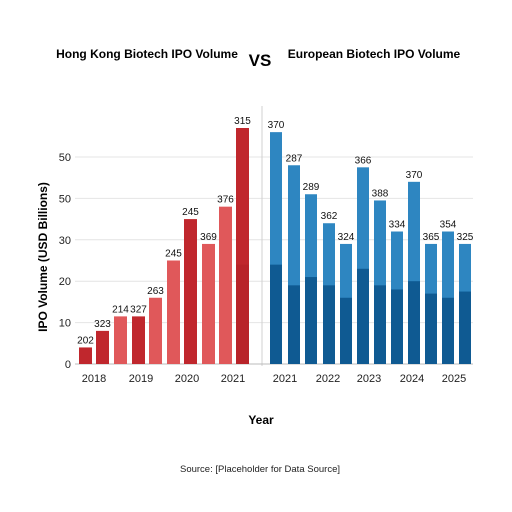 Image resolution: width=512 pixels, height=512 pixels. Describe the element at coordinates (261, 420) in the screenshot. I see `x-axis-title: Year` at that location.